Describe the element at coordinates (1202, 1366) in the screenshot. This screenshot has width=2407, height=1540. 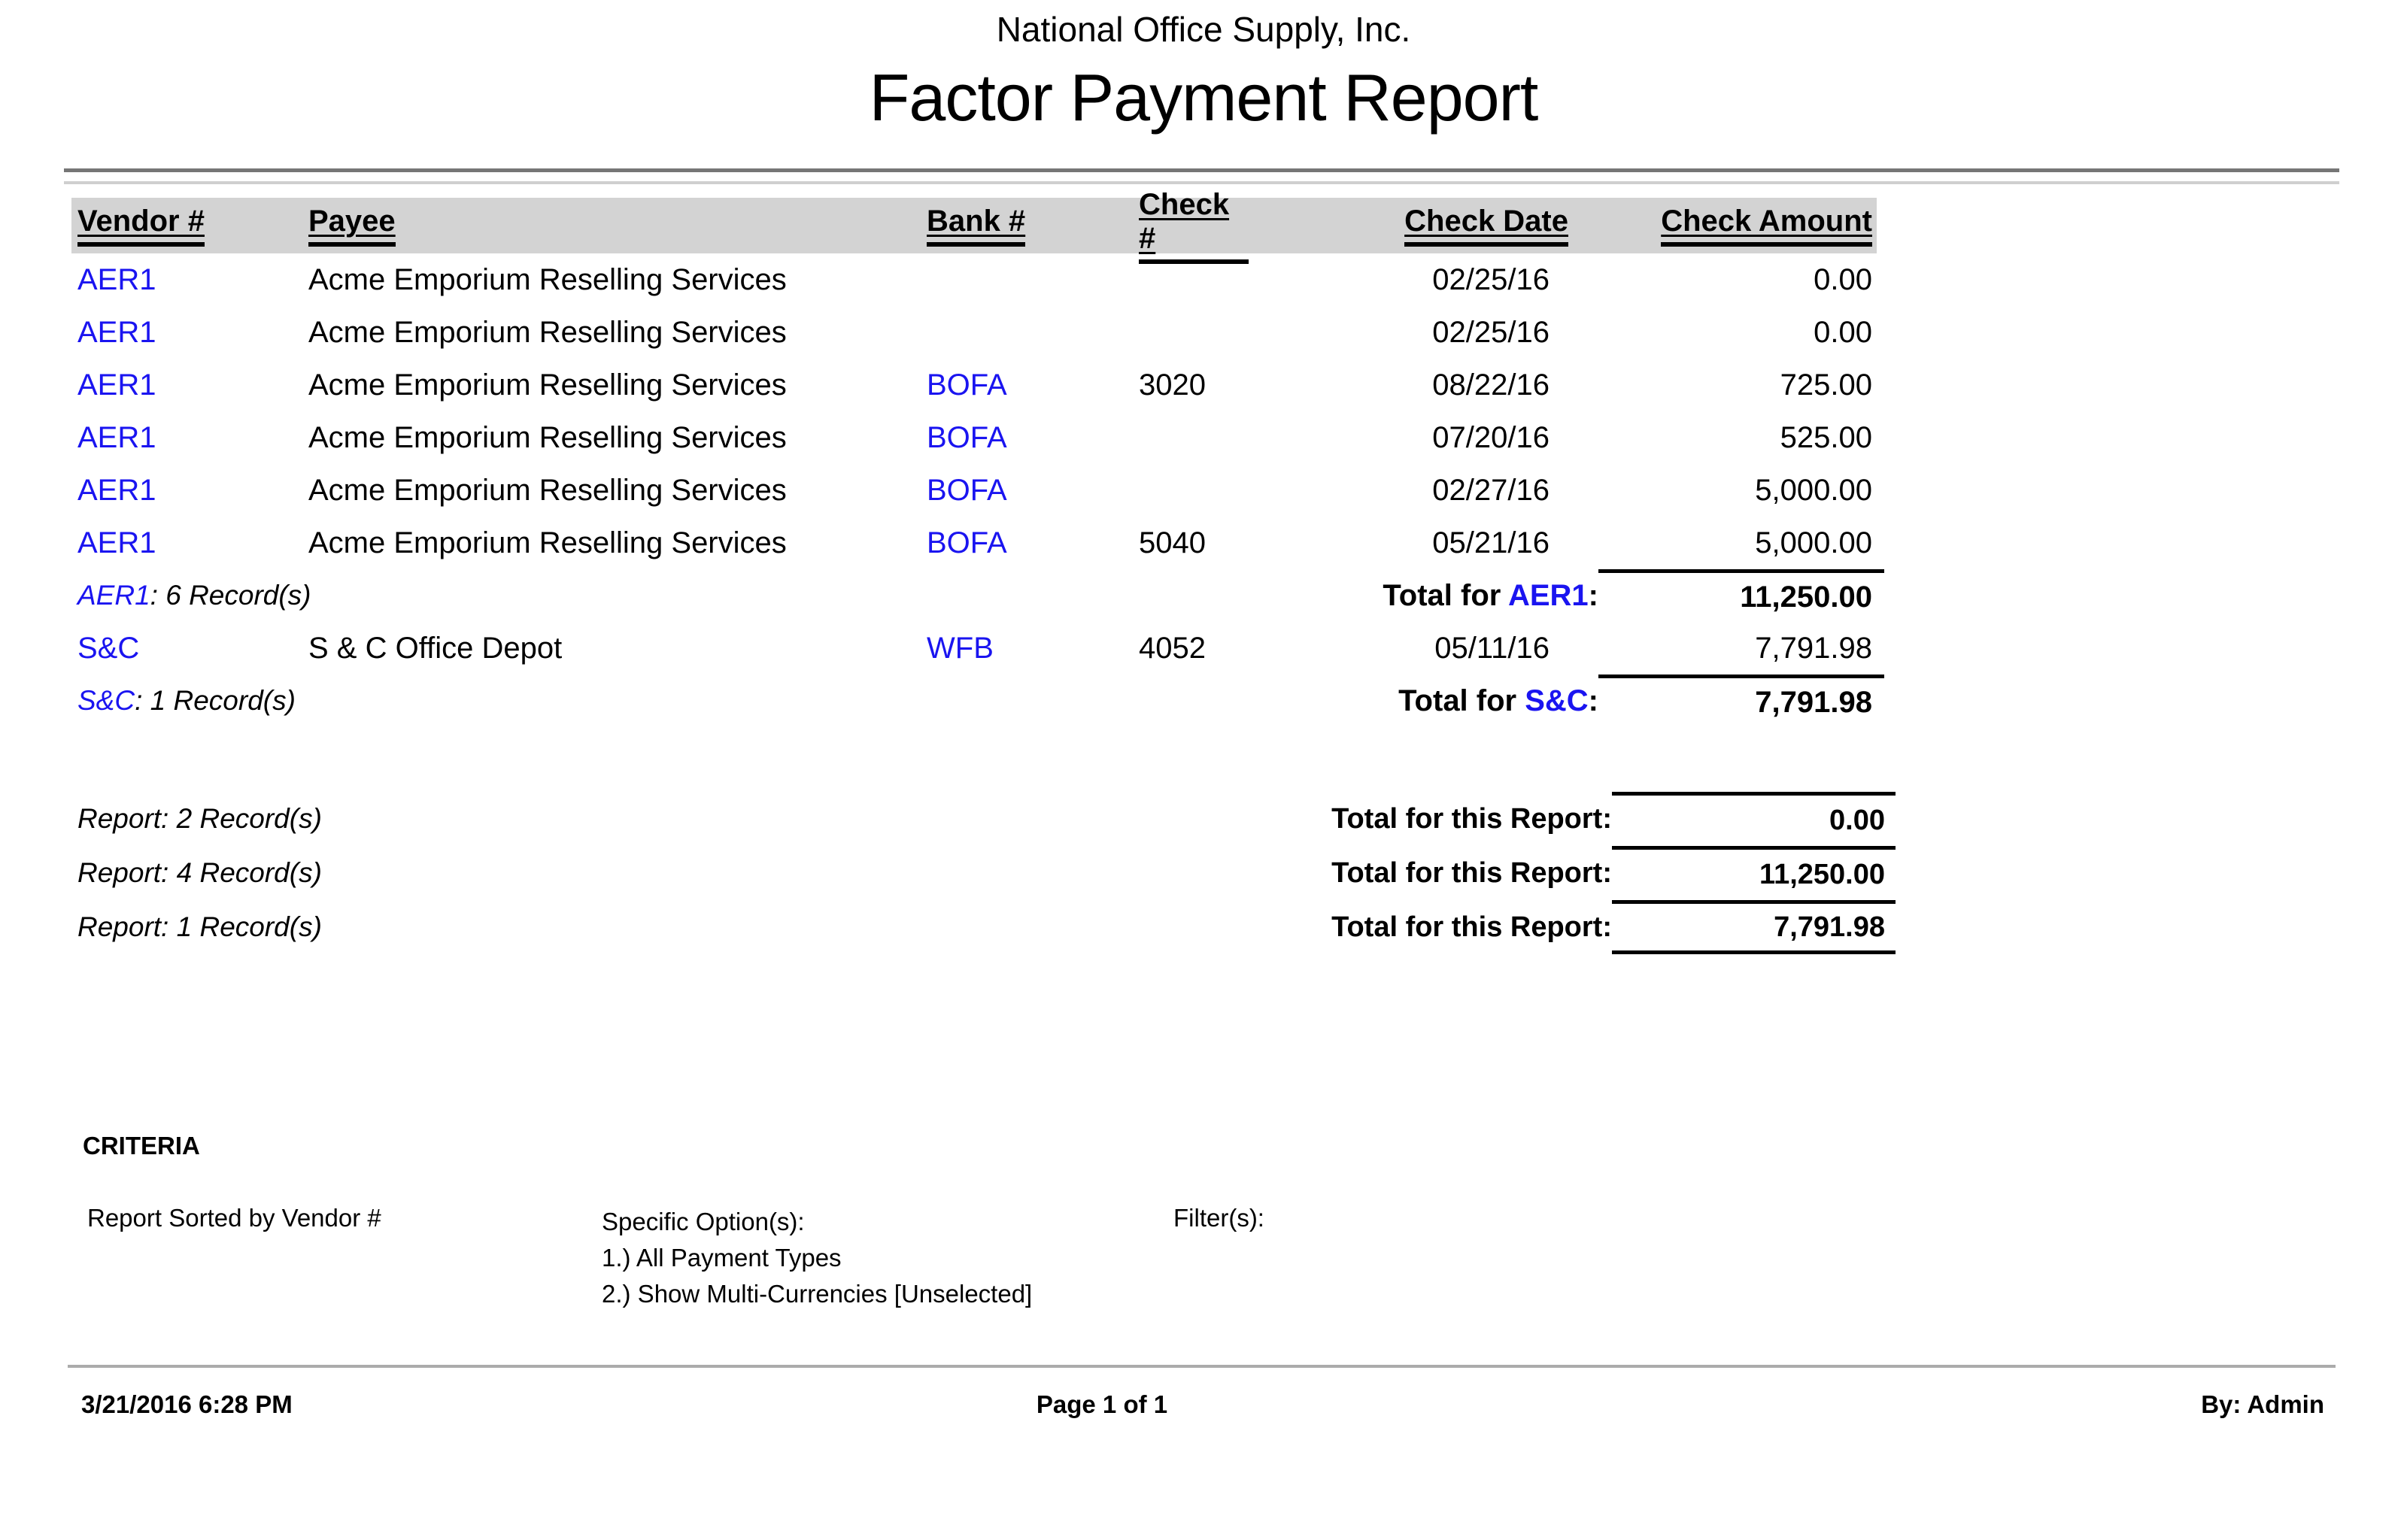
I see `footer-rule` at that location.